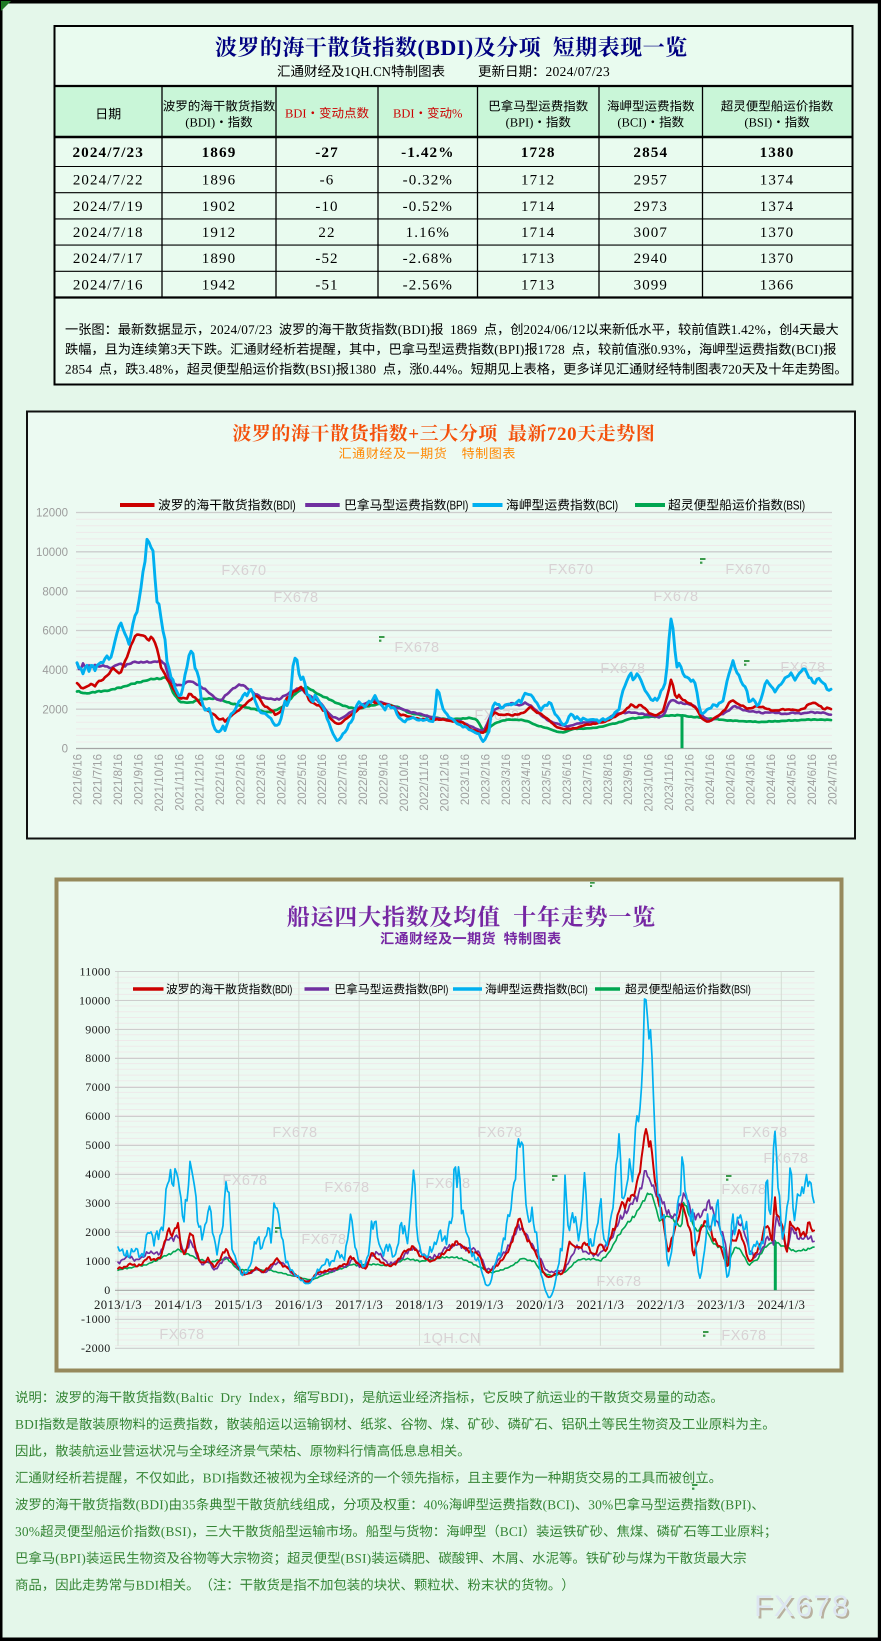  What do you see at coordinates (119, 779) in the screenshot?
I see `svg-text: 2021/8/16` at bounding box center [119, 779].